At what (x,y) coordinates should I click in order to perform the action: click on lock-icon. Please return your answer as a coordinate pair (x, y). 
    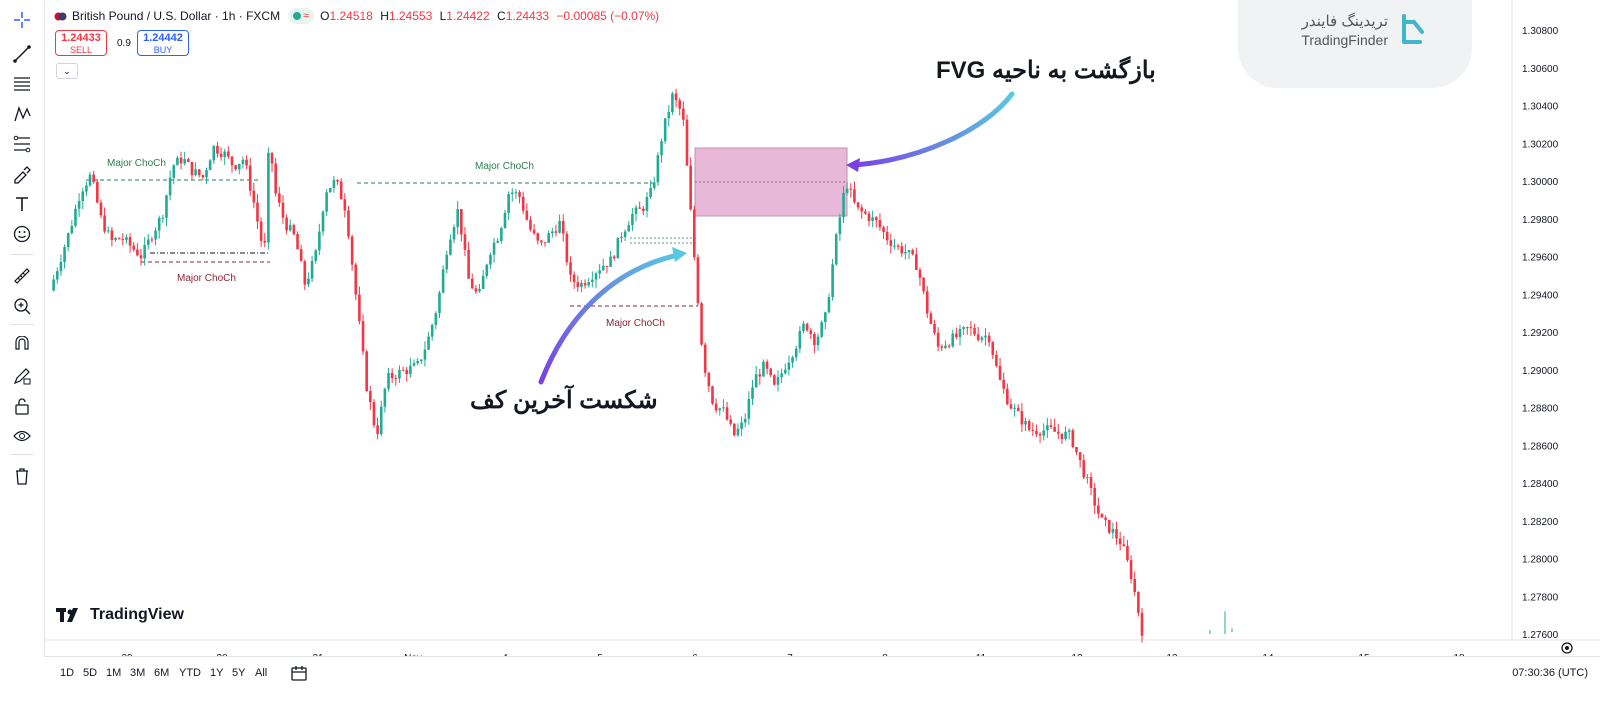
    Looking at the image, I should click on (22, 406).